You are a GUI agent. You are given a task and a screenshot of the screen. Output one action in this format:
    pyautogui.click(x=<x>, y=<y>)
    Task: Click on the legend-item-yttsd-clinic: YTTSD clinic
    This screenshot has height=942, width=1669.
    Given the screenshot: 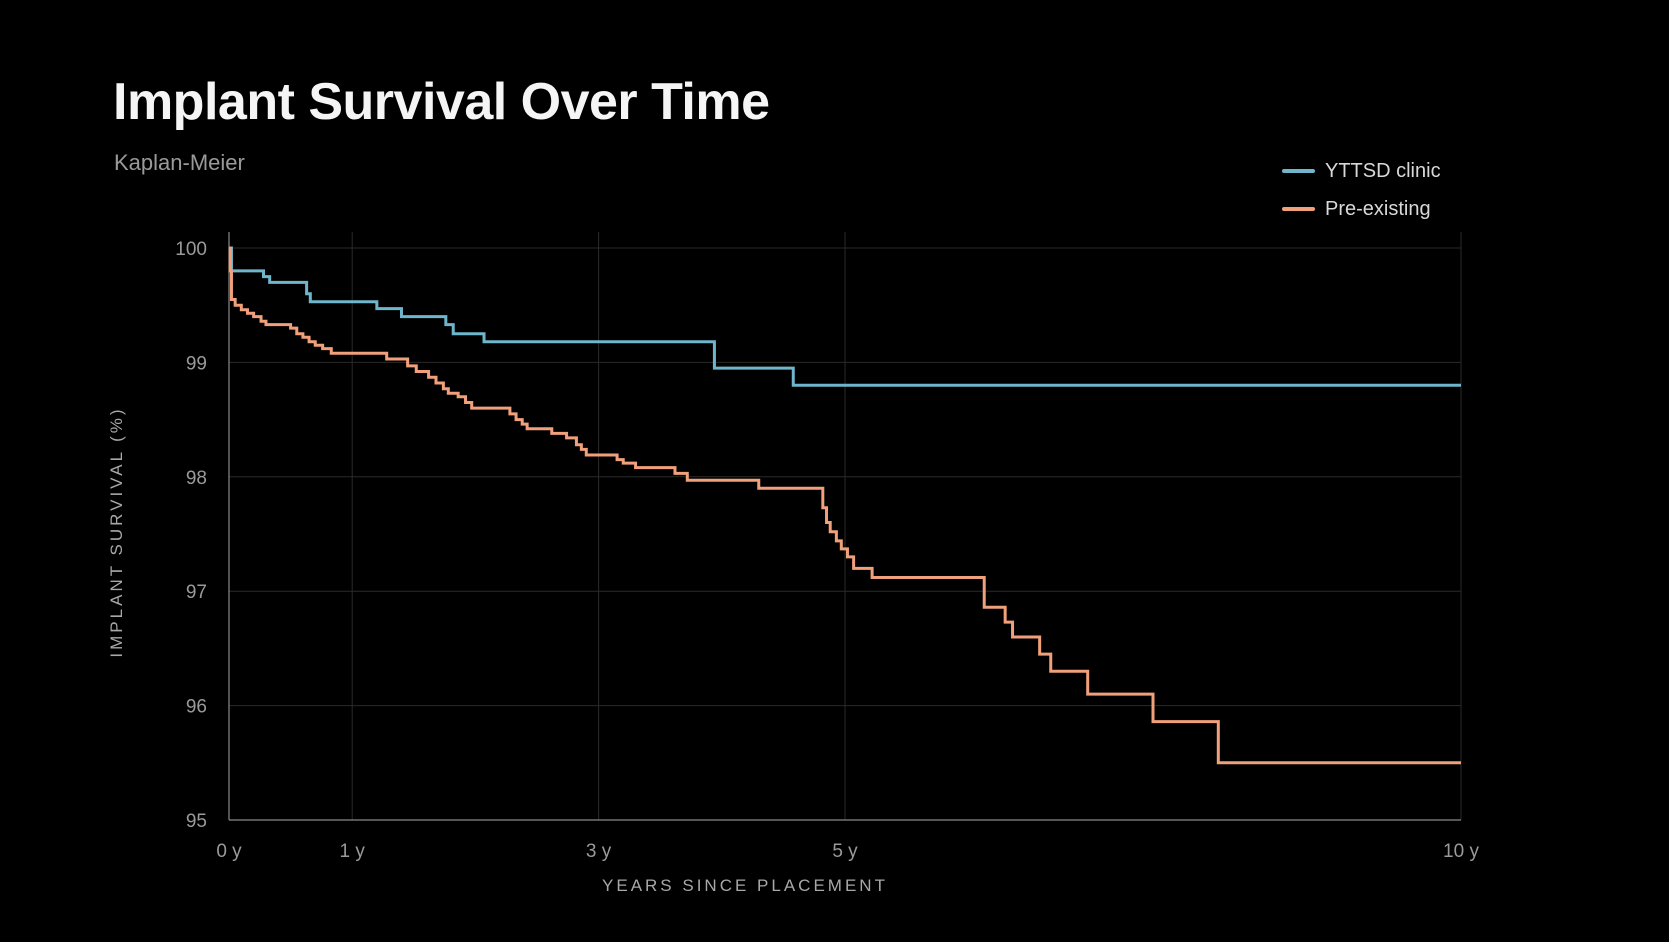 What is the action you would take?
    pyautogui.click(x=1361, y=171)
    